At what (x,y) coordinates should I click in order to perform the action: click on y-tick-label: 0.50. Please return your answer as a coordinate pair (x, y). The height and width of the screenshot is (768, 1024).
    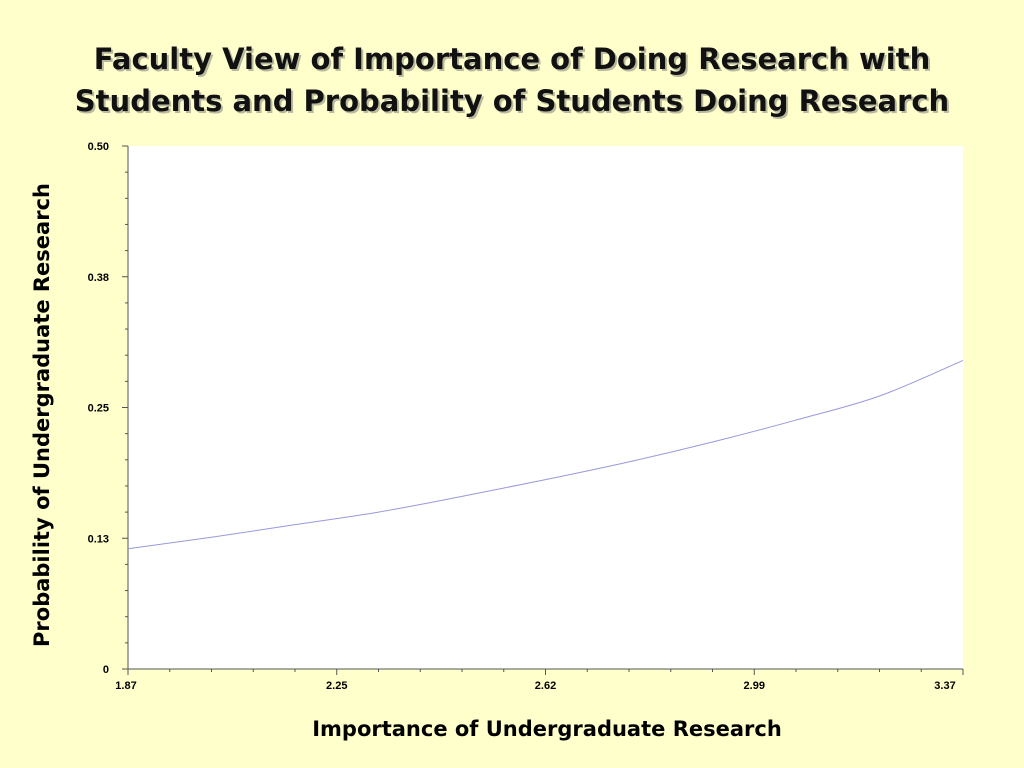
    Looking at the image, I should click on (98, 147).